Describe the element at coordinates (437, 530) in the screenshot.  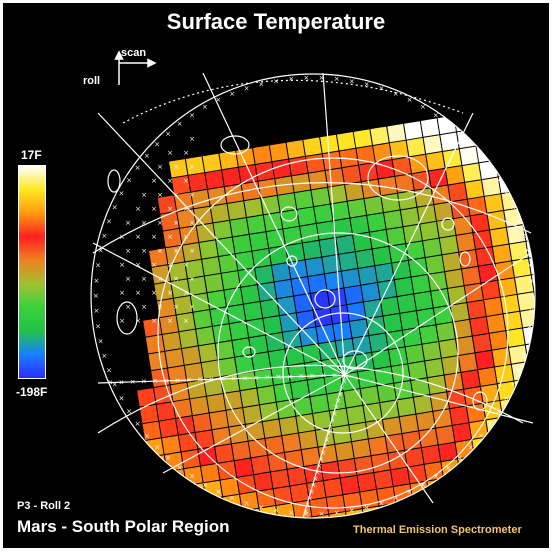
I see `instrument-label: Thermal Emission Spectrometer` at that location.